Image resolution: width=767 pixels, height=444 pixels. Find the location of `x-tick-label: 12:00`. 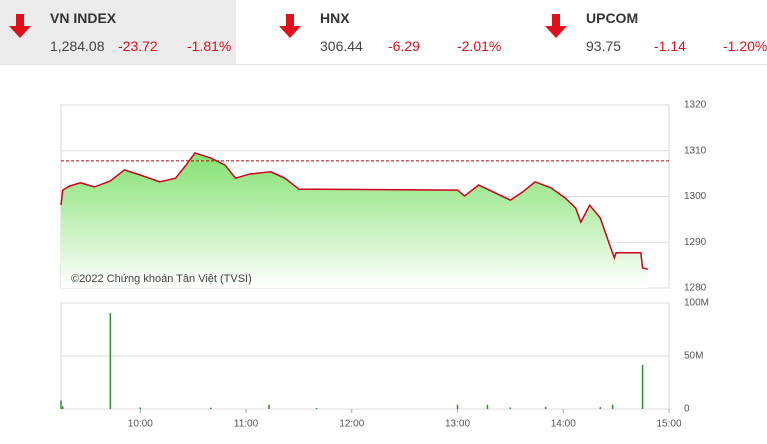

x-tick-label: 12:00 is located at coordinates (351, 424).